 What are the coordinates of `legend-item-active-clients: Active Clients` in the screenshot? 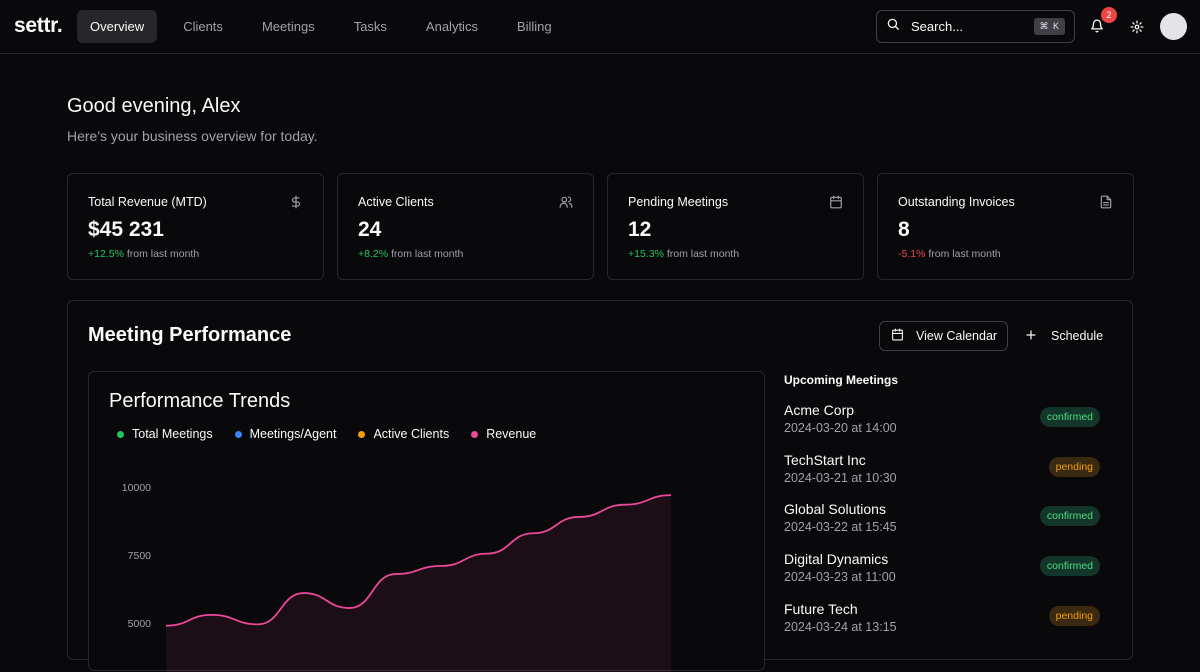 It's located at (403, 434).